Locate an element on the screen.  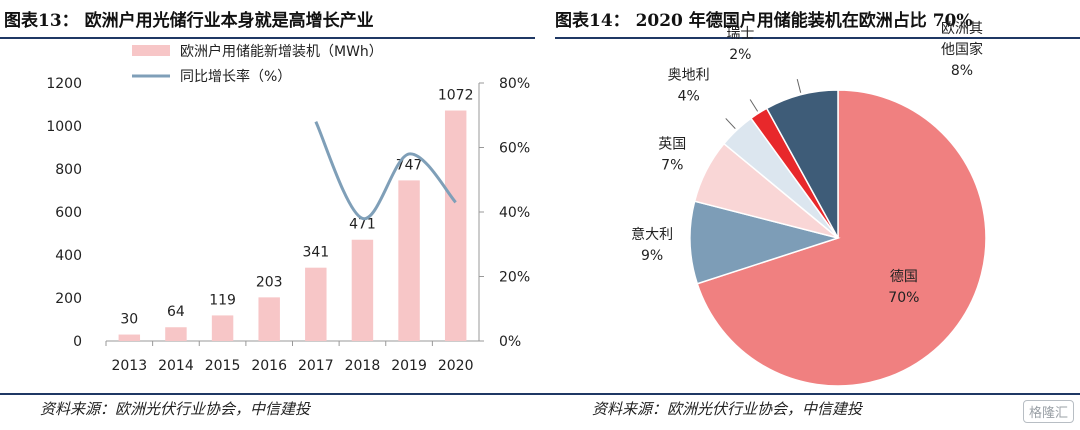
legend-label-line: 同比增长率（%） is located at coordinates (235, 76).